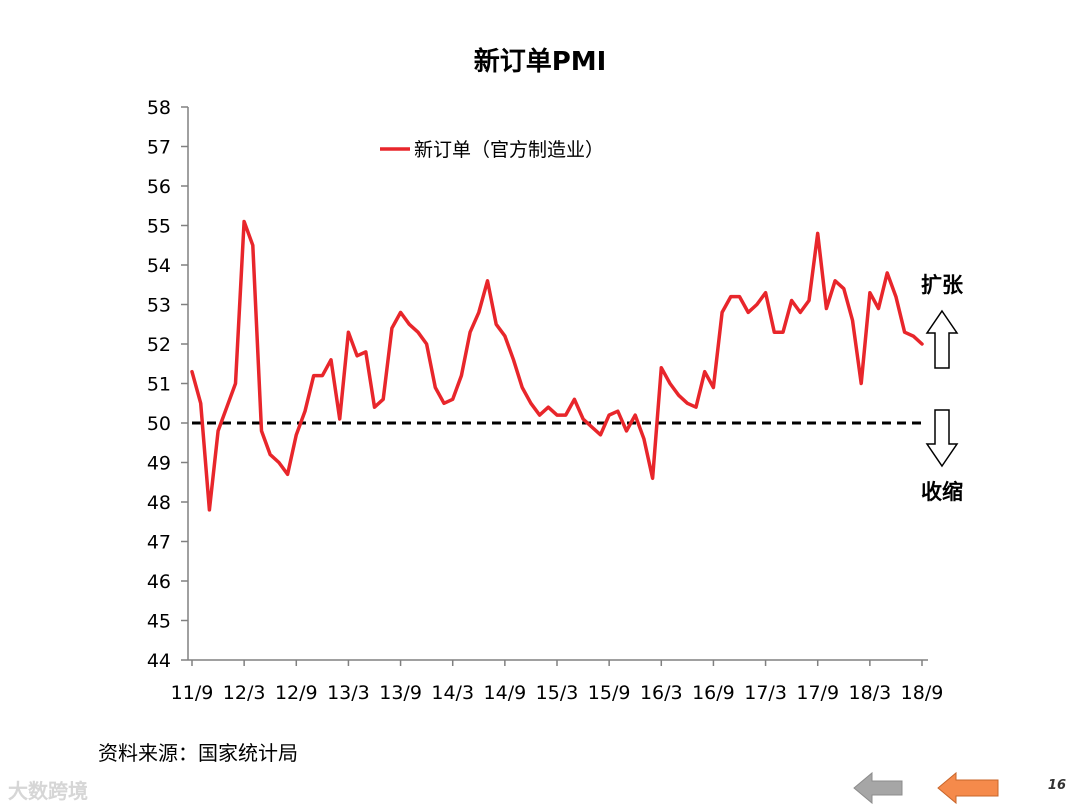 The width and height of the screenshot is (1080, 810). I want to click on arrow-up-icon, so click(942, 339).